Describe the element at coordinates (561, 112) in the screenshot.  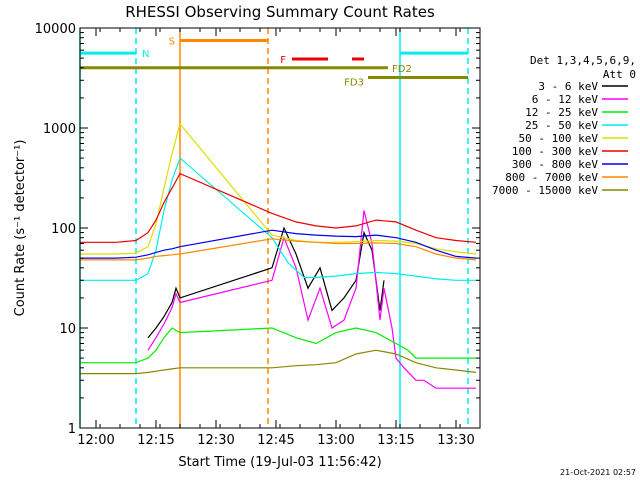
I see `legend-label-2: 12 - 25 keV` at that location.